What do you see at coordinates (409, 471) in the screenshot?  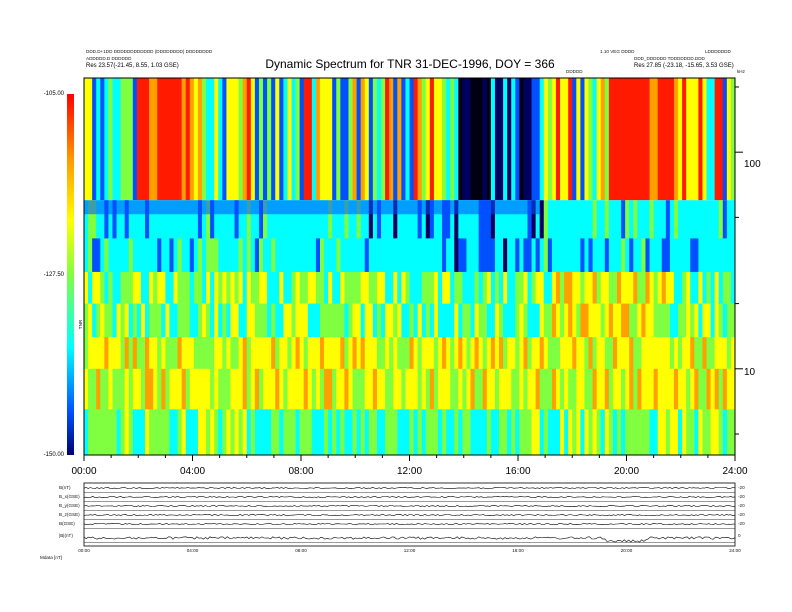 I see `x-tick-label-1200: 12:00` at bounding box center [409, 471].